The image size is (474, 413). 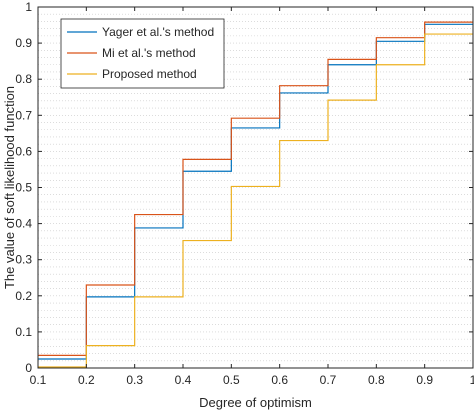 What do you see at coordinates (23, 188) in the screenshot?
I see `y-tick-label: 0.5` at bounding box center [23, 188].